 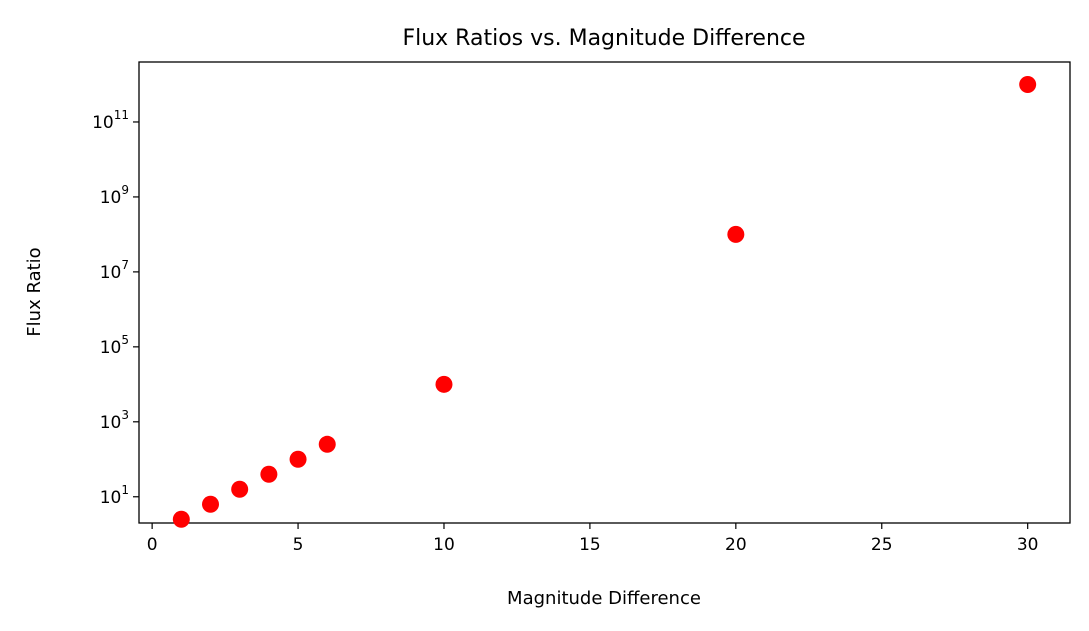 I want to click on y-tick-exponent: 7, so click(x=125, y=265).